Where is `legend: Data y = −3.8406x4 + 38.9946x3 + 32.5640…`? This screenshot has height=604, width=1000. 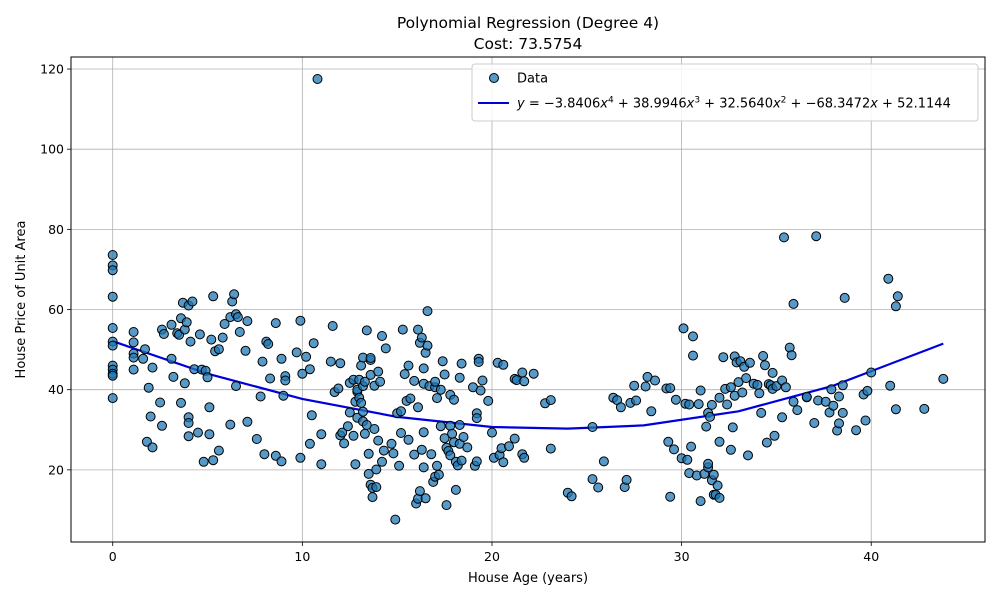
legend: Data y = −3.8406x4 + 38.9946x3 + 32.5640… is located at coordinates (725, 92).